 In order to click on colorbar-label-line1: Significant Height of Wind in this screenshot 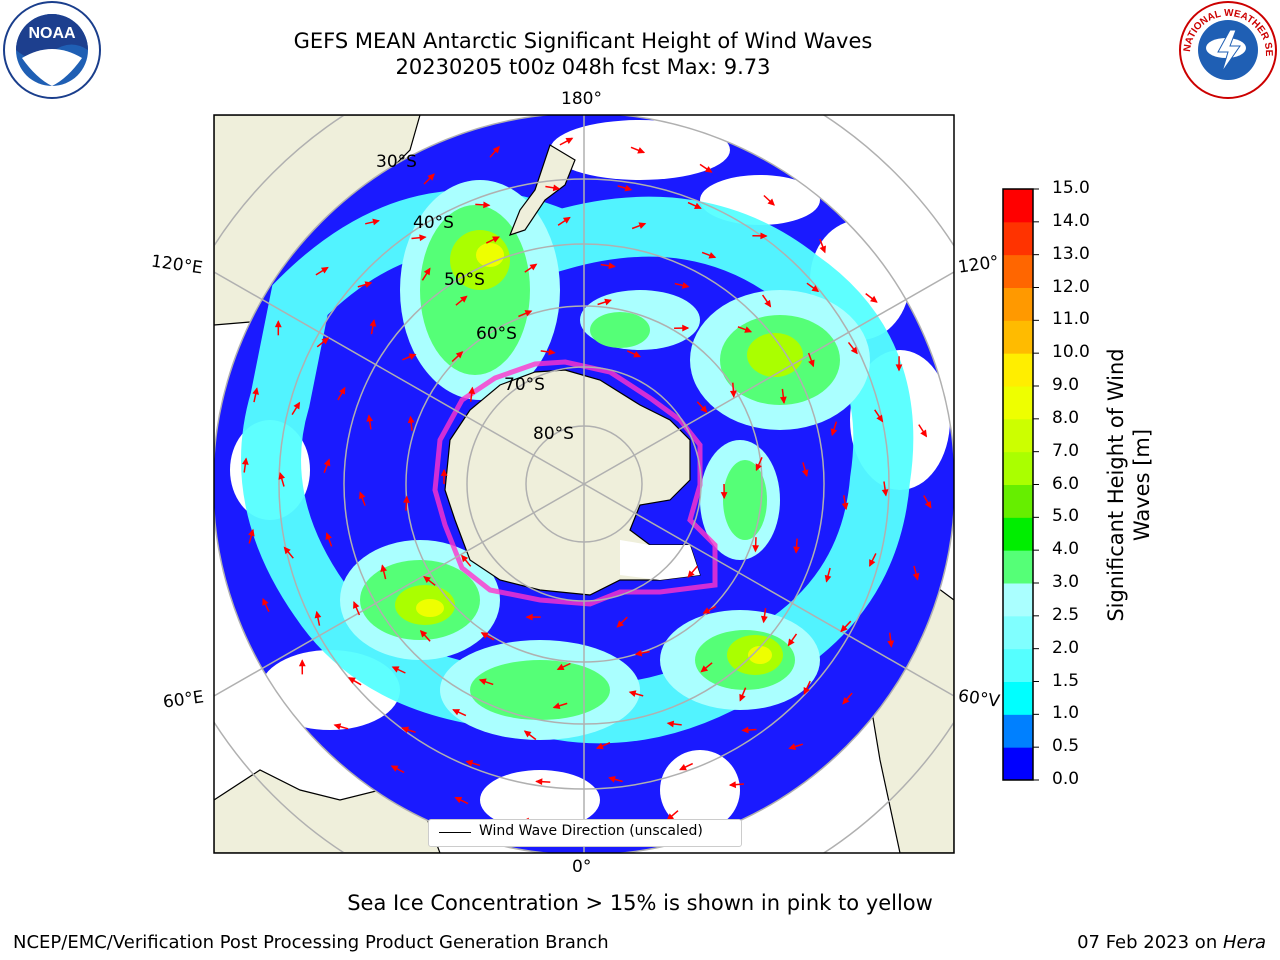, I will do `click(1116, 485)`.